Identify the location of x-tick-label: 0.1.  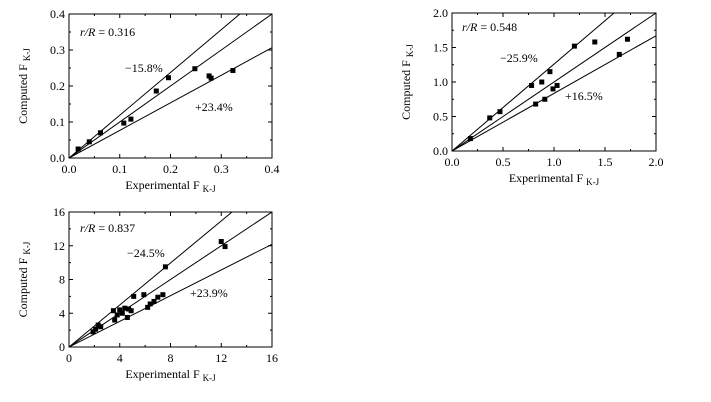
(119, 169).